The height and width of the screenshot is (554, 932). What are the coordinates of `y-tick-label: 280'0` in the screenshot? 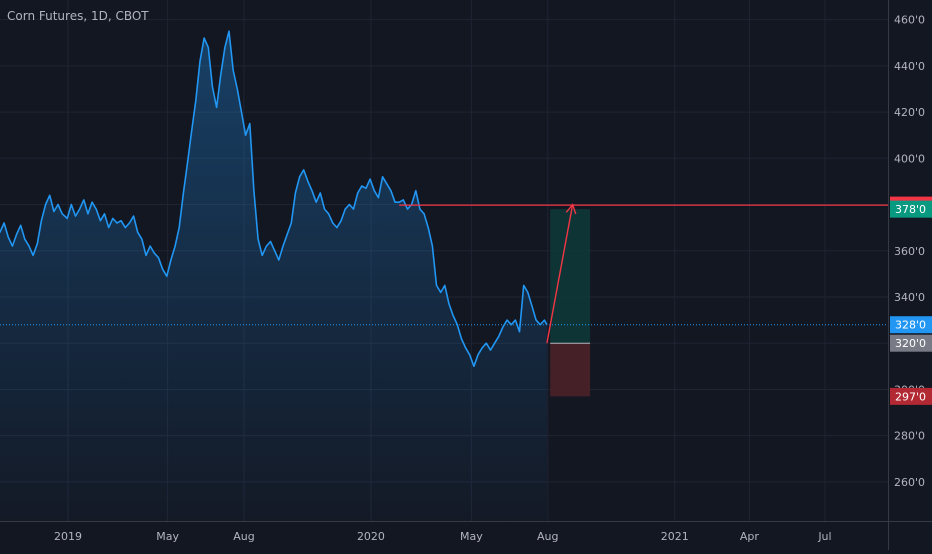 It's located at (909, 436).